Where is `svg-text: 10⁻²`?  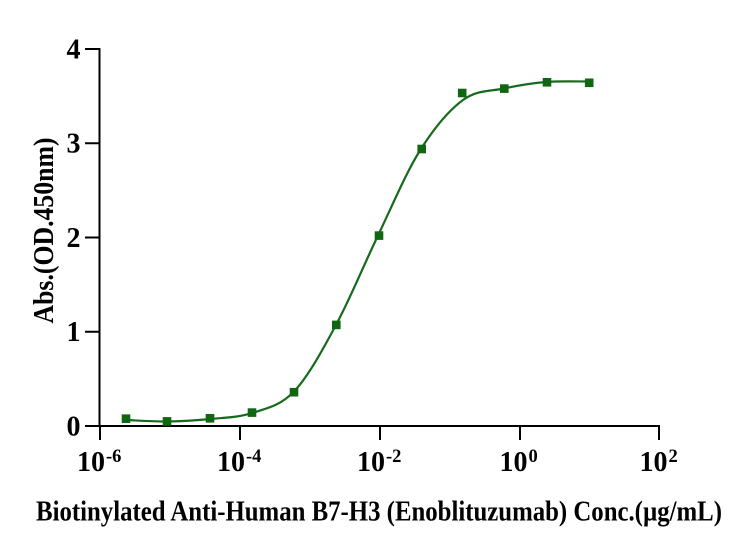
svg-text: 10⁻² is located at coordinates (379, 462).